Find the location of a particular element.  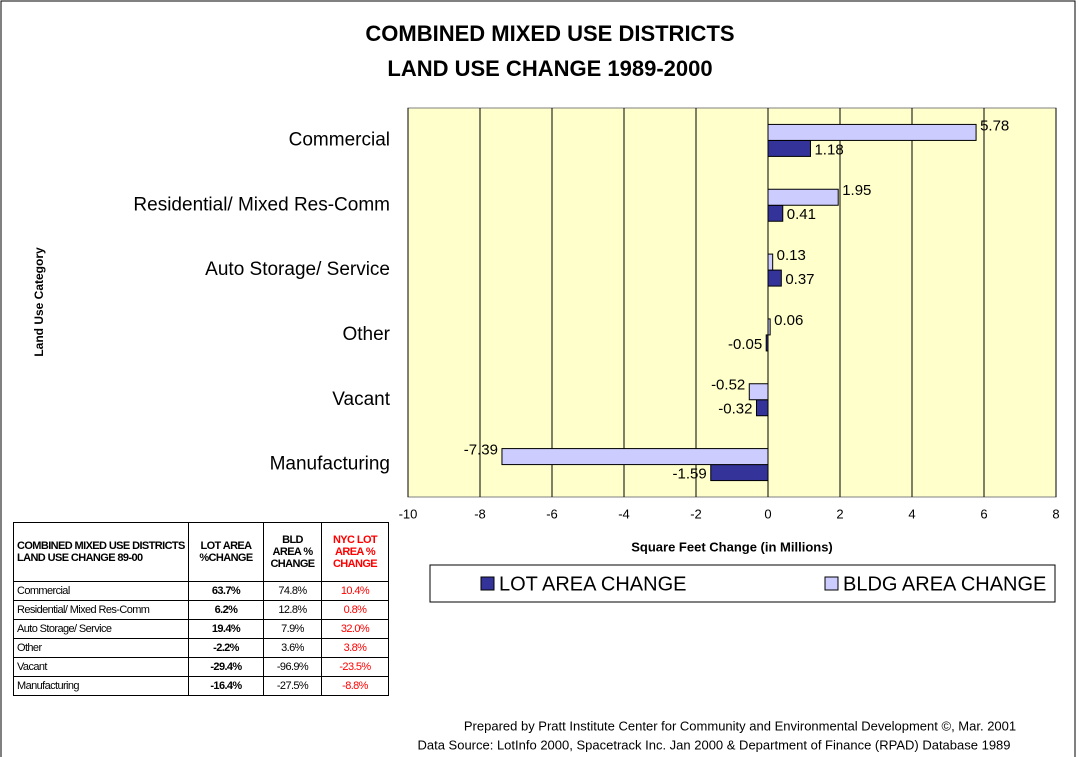

table-row: Vacant -29.4% -96.9% -23.5% is located at coordinates (201, 667).